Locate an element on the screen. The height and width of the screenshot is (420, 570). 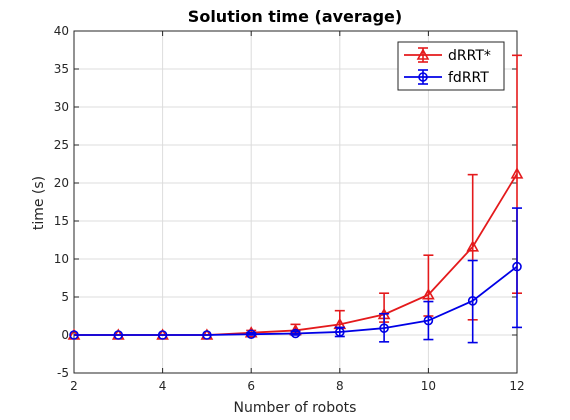
x-tick-label: 12 is located at coordinates (516, 386).